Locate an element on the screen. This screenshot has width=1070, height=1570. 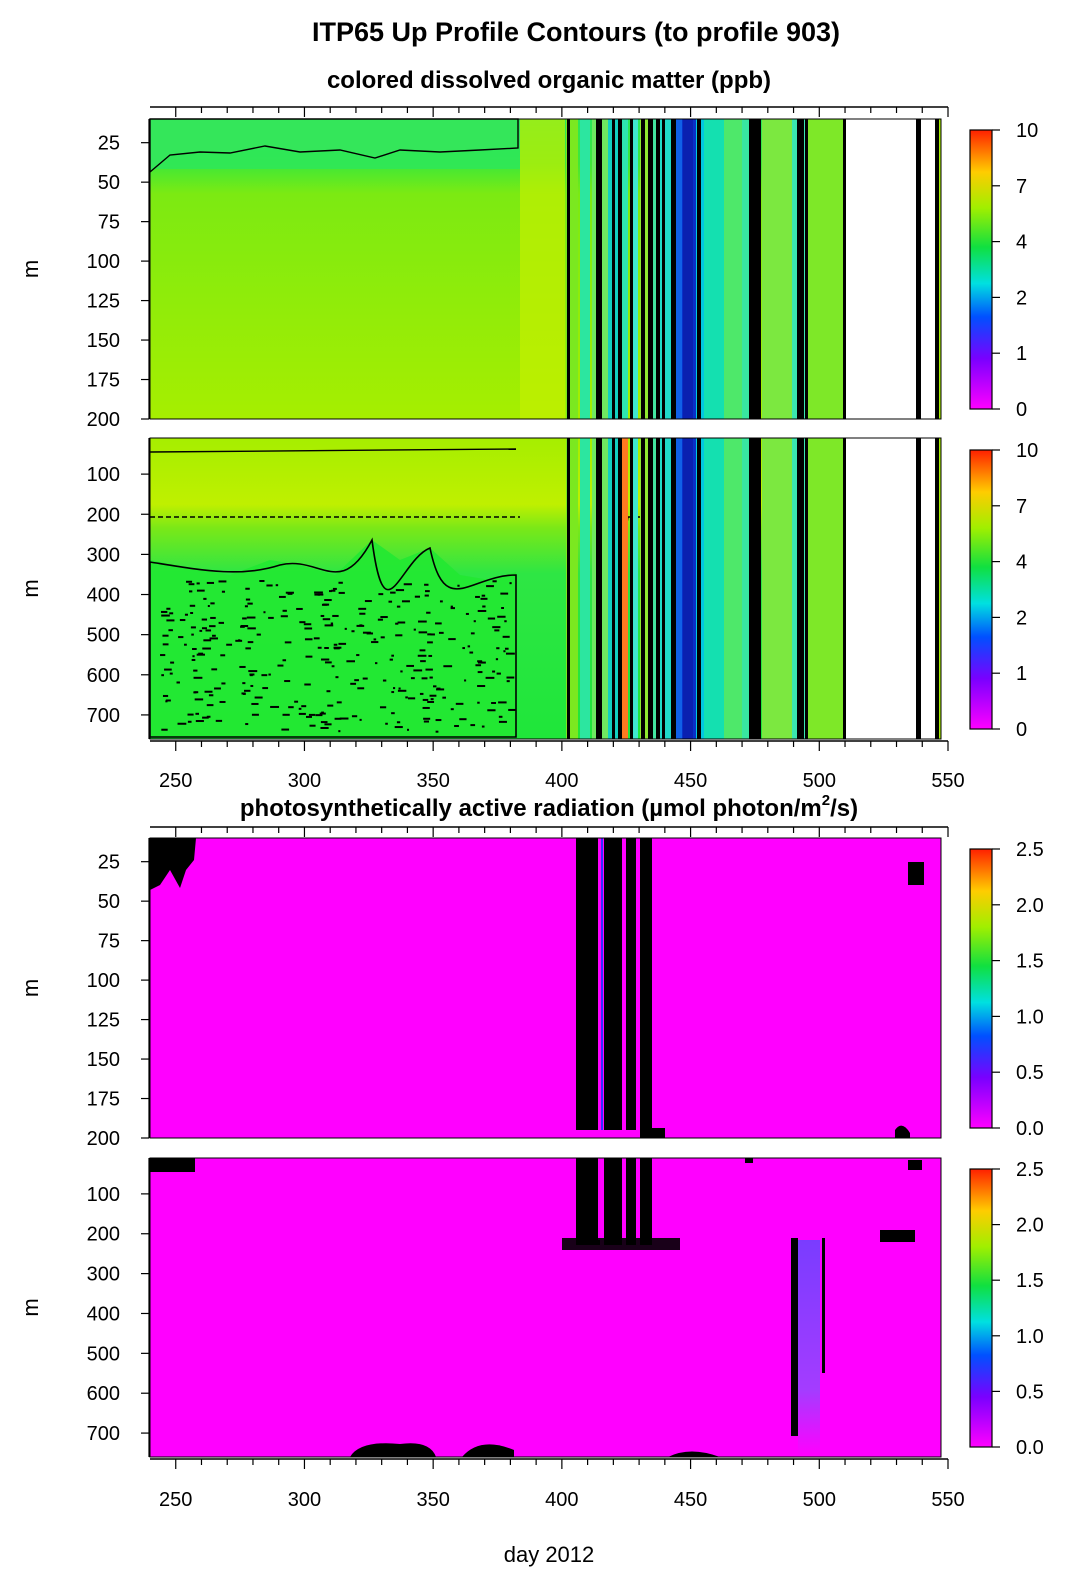
colorbar-tick-label: 0.0 is located at coordinates (1030, 1448).